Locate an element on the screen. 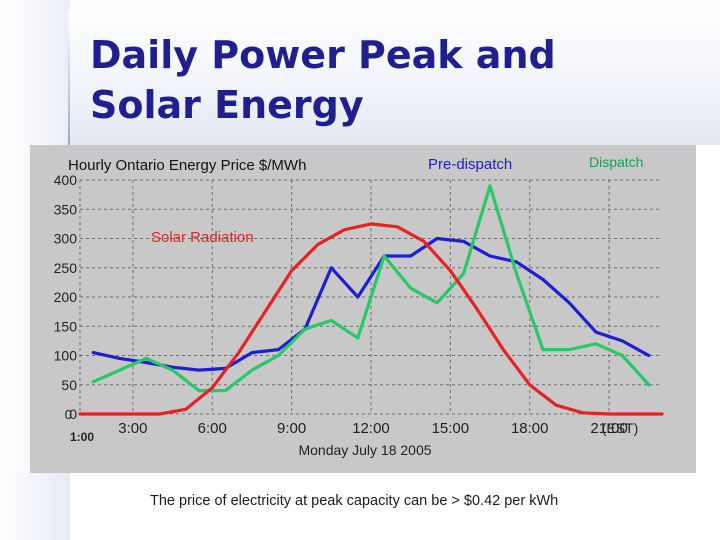 This screenshot has width=720, height=540. x-tick-label: 6:00 is located at coordinates (212, 428).